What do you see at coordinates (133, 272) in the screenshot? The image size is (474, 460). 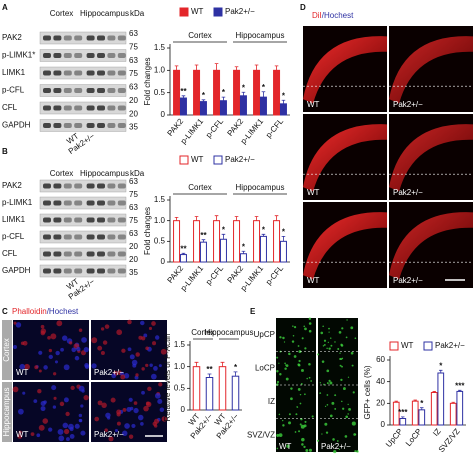 I see `blot-marker: 35` at bounding box center [133, 272].